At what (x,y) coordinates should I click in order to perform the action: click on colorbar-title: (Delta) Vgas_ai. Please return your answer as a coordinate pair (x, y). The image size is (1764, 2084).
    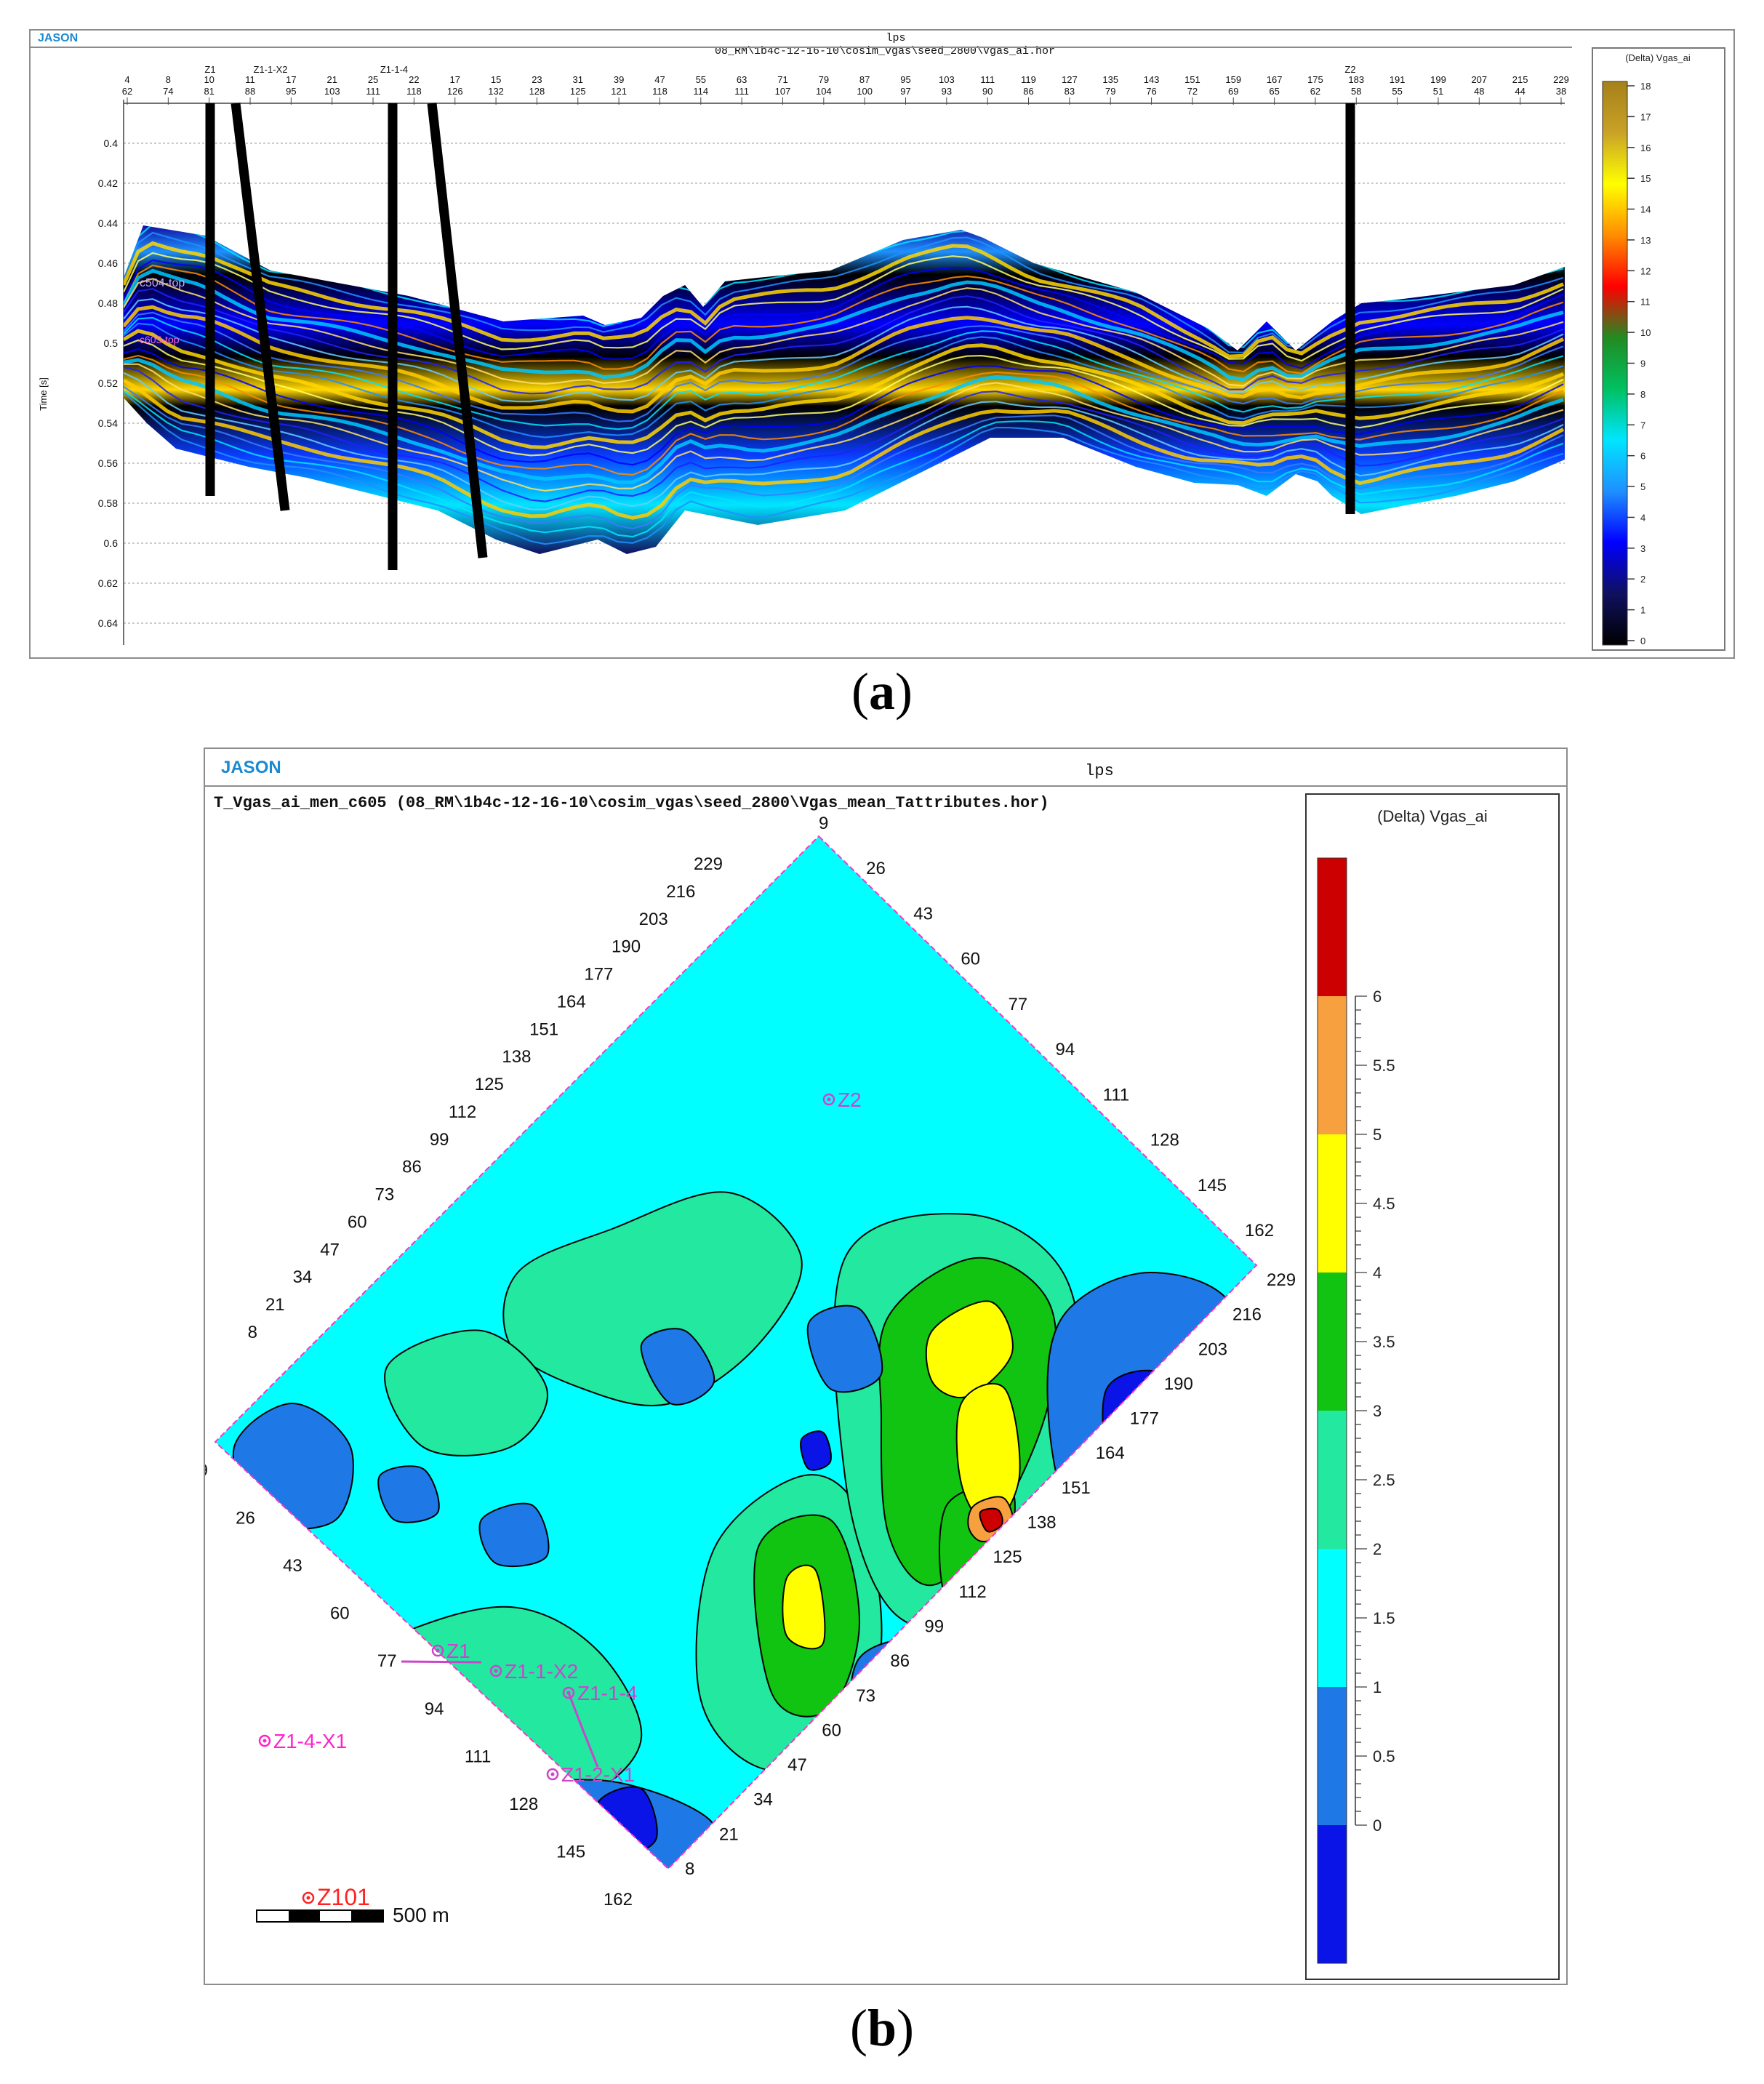
    Looking at the image, I should click on (1432, 816).